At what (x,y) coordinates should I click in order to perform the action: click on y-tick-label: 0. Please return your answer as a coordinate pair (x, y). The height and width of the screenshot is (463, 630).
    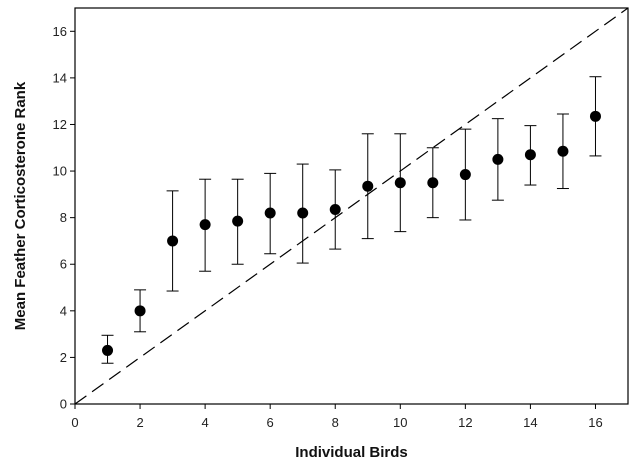
    Looking at the image, I should click on (63, 404).